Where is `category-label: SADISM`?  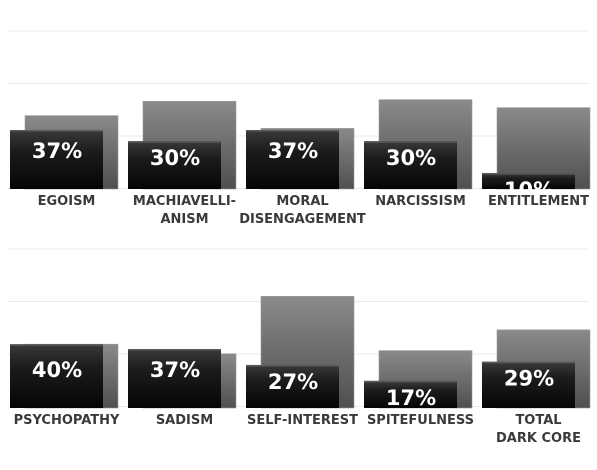 category-label: SADISM is located at coordinates (184, 420).